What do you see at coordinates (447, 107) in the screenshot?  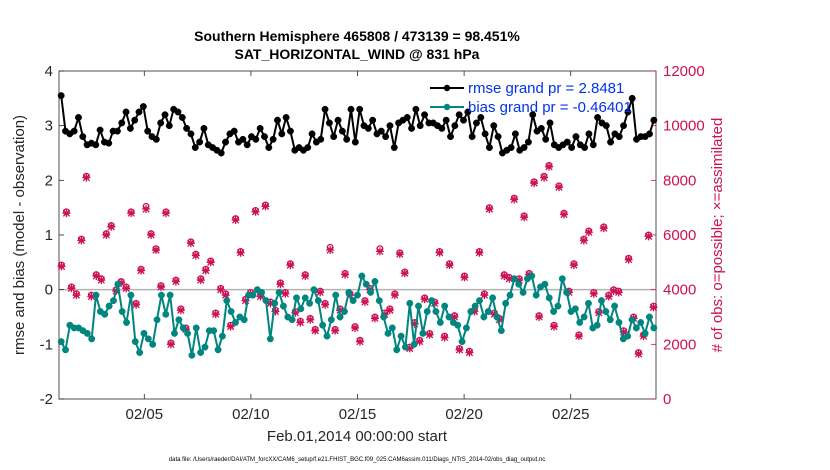 I see `legend-bias-marker` at bounding box center [447, 107].